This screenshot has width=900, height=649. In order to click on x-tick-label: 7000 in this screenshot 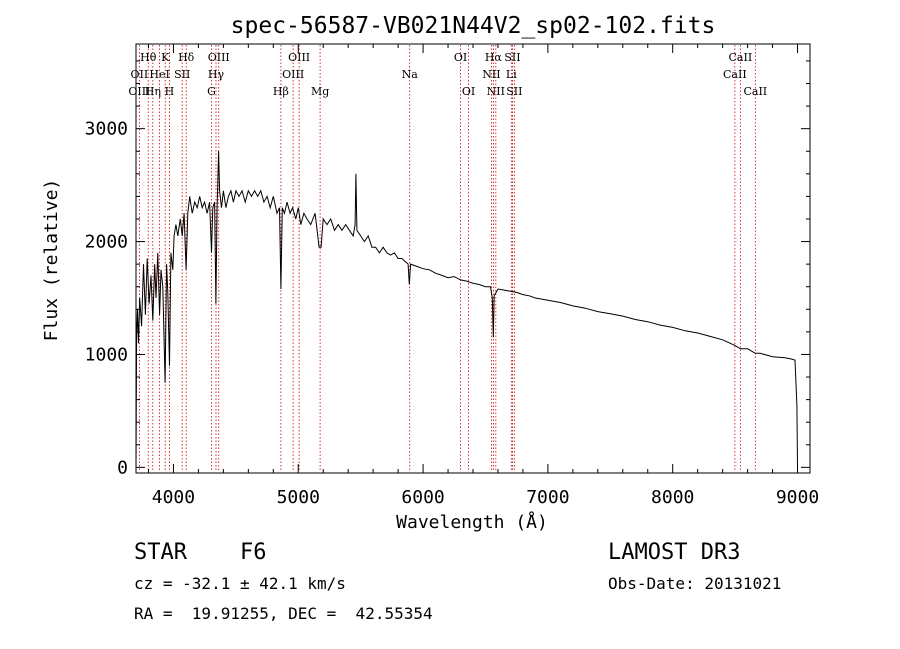, I will do `click(547, 497)`.